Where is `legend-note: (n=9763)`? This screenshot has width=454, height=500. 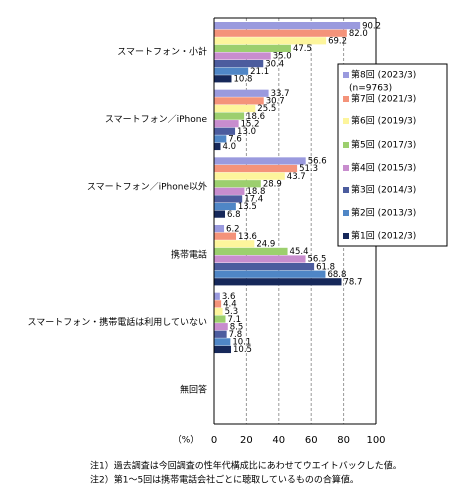 legend-note: (n=9763) is located at coordinates (370, 89).